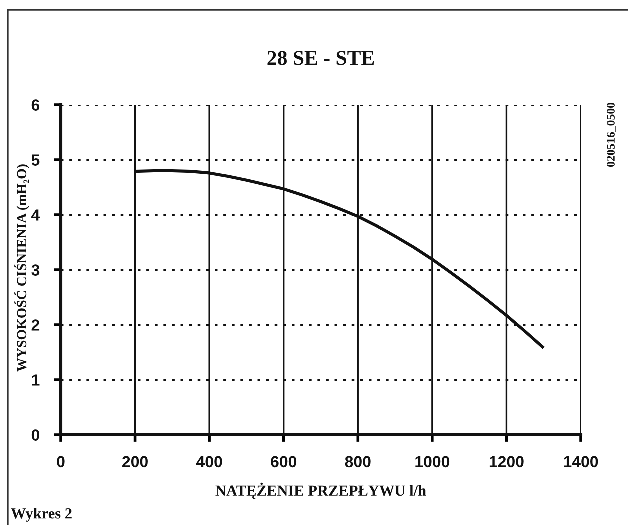  What do you see at coordinates (41, 515) in the screenshot?
I see `text: Wykres 2` at bounding box center [41, 515].